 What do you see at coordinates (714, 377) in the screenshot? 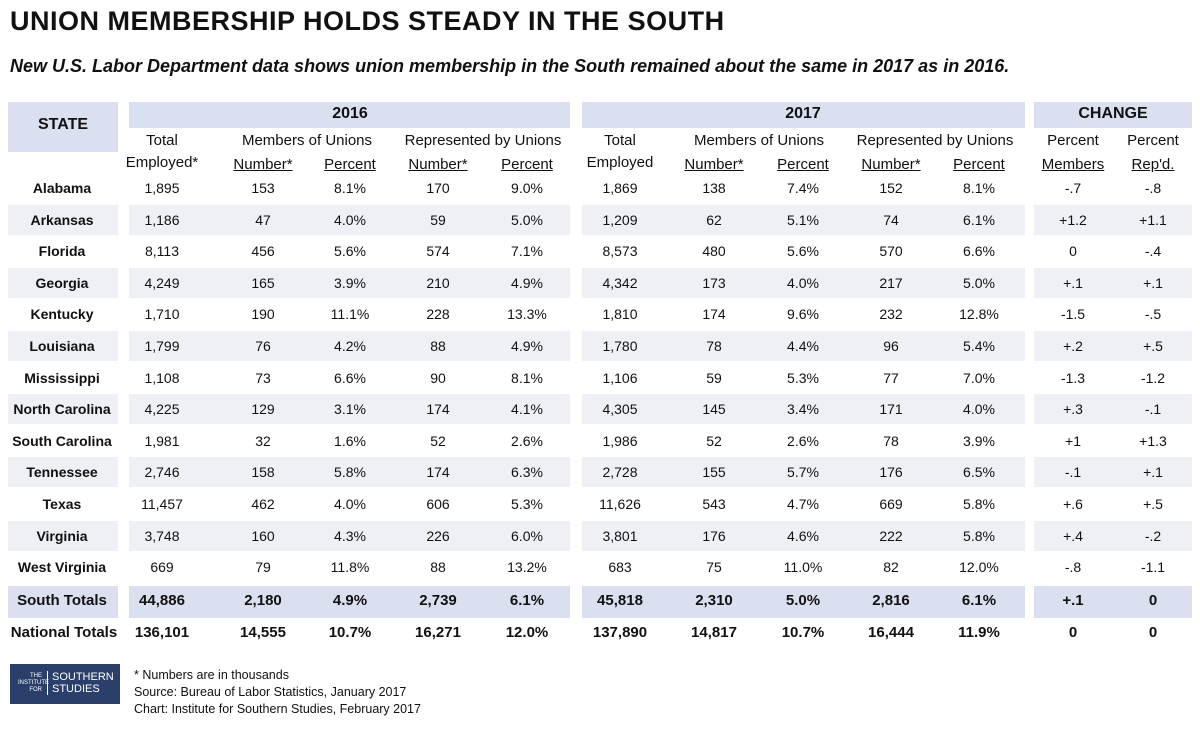
I see `table-cell: 59` at bounding box center [714, 377].